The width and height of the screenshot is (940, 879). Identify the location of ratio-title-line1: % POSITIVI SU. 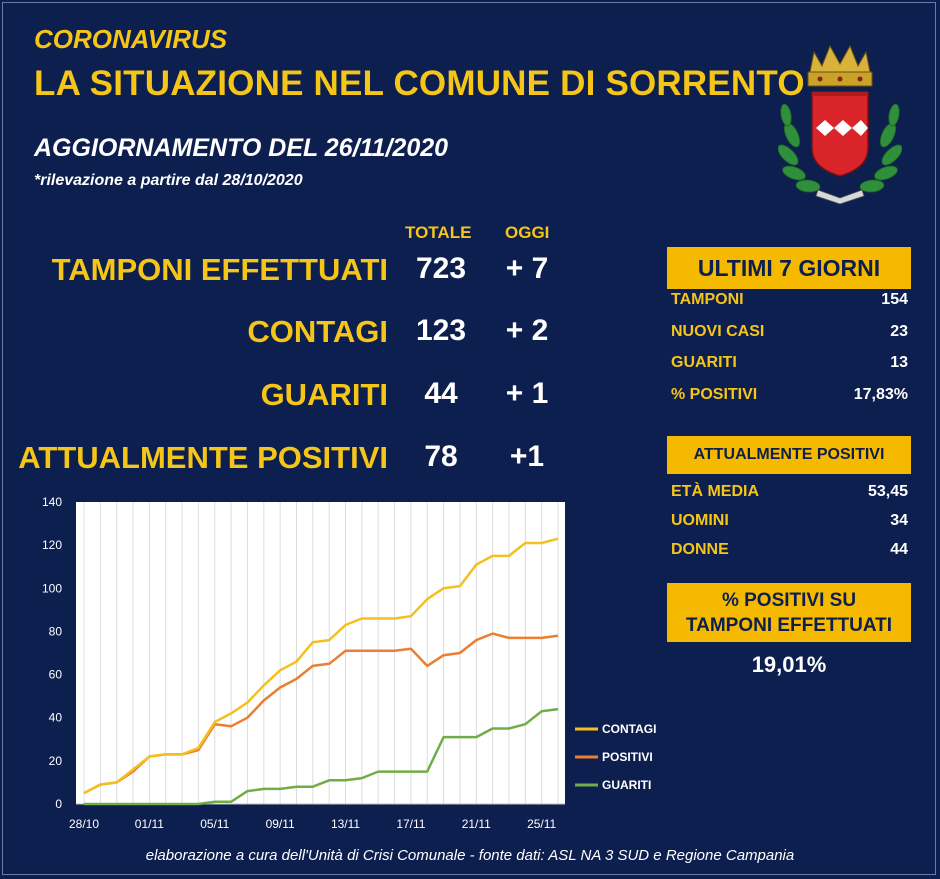
(789, 600).